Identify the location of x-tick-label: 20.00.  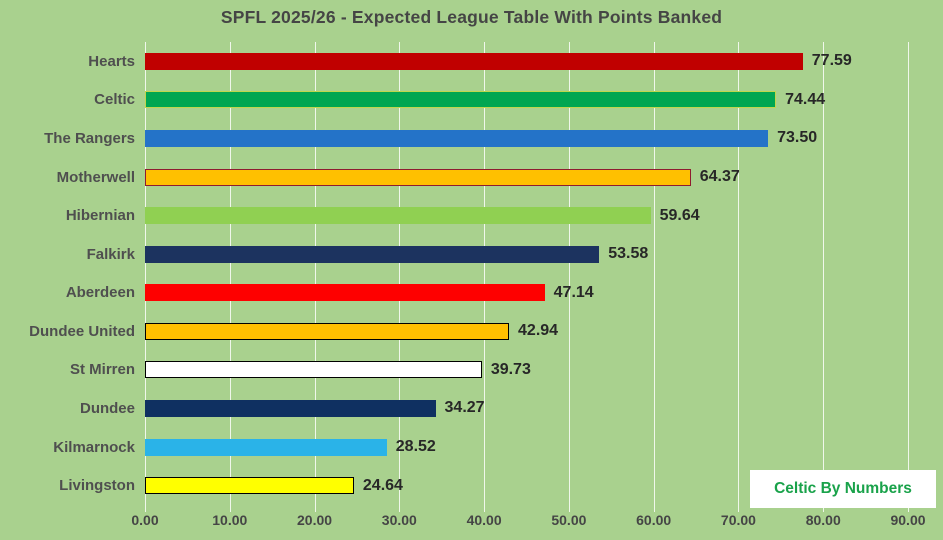
(315, 520).